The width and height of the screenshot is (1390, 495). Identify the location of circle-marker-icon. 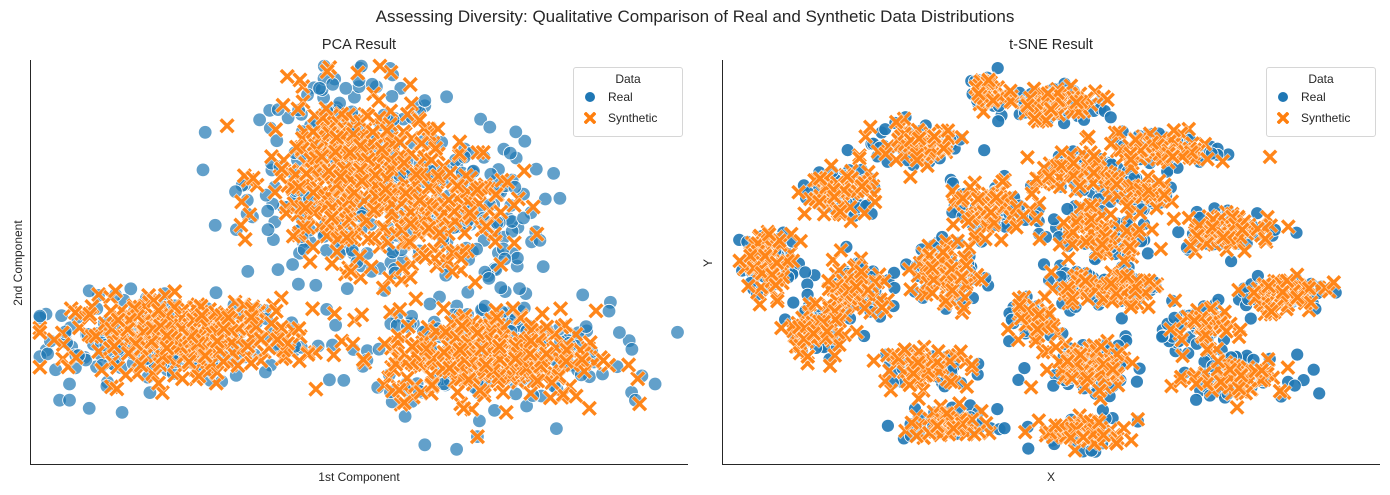
(596, 97).